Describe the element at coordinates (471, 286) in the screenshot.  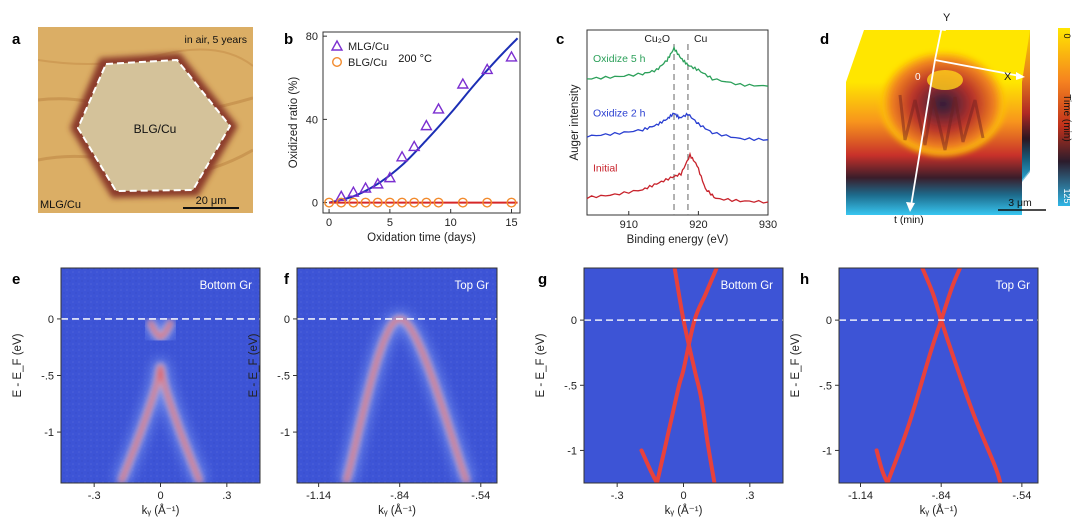
I see `panel-label: Top Gr` at that location.